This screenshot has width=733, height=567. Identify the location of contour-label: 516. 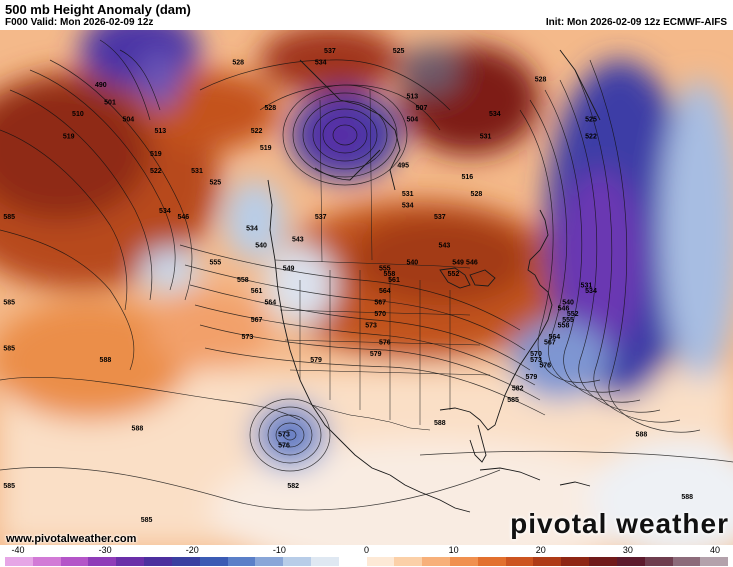
(467, 177).